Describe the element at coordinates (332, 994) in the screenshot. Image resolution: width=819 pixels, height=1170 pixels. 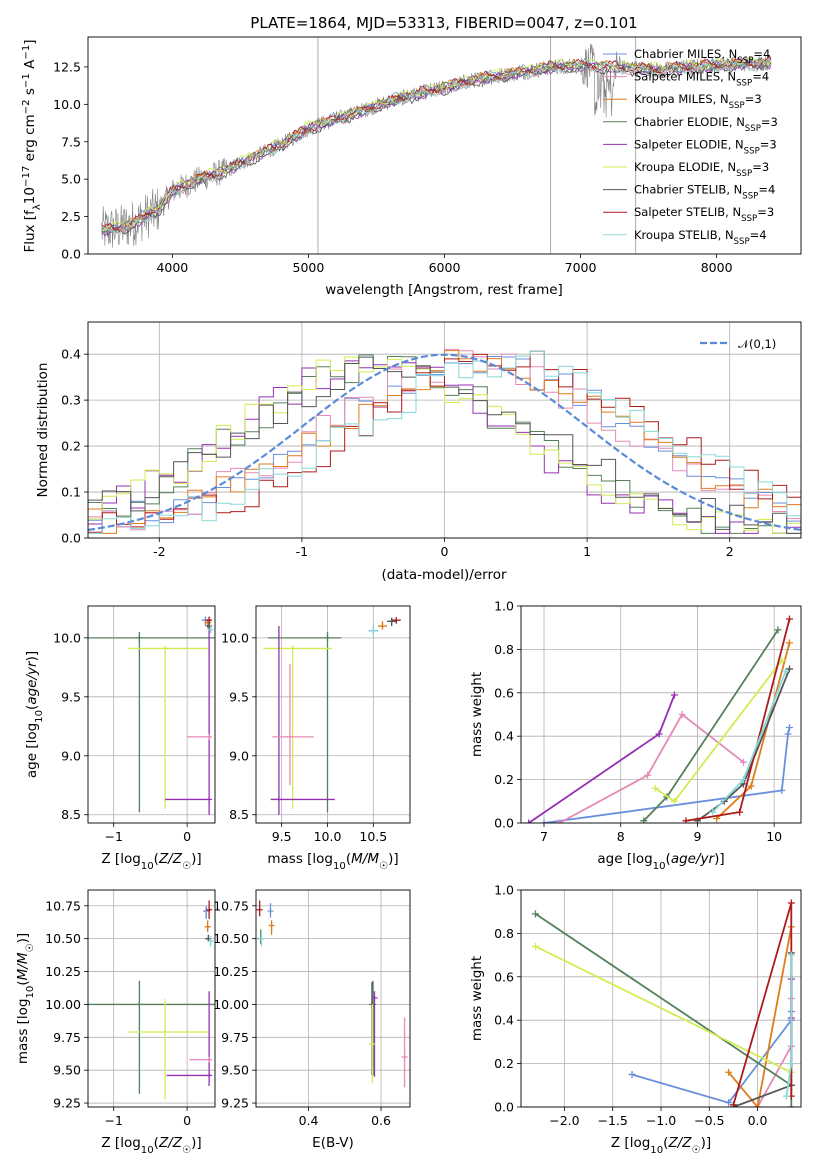
I see `mass-vs-EBV-plot` at that location.